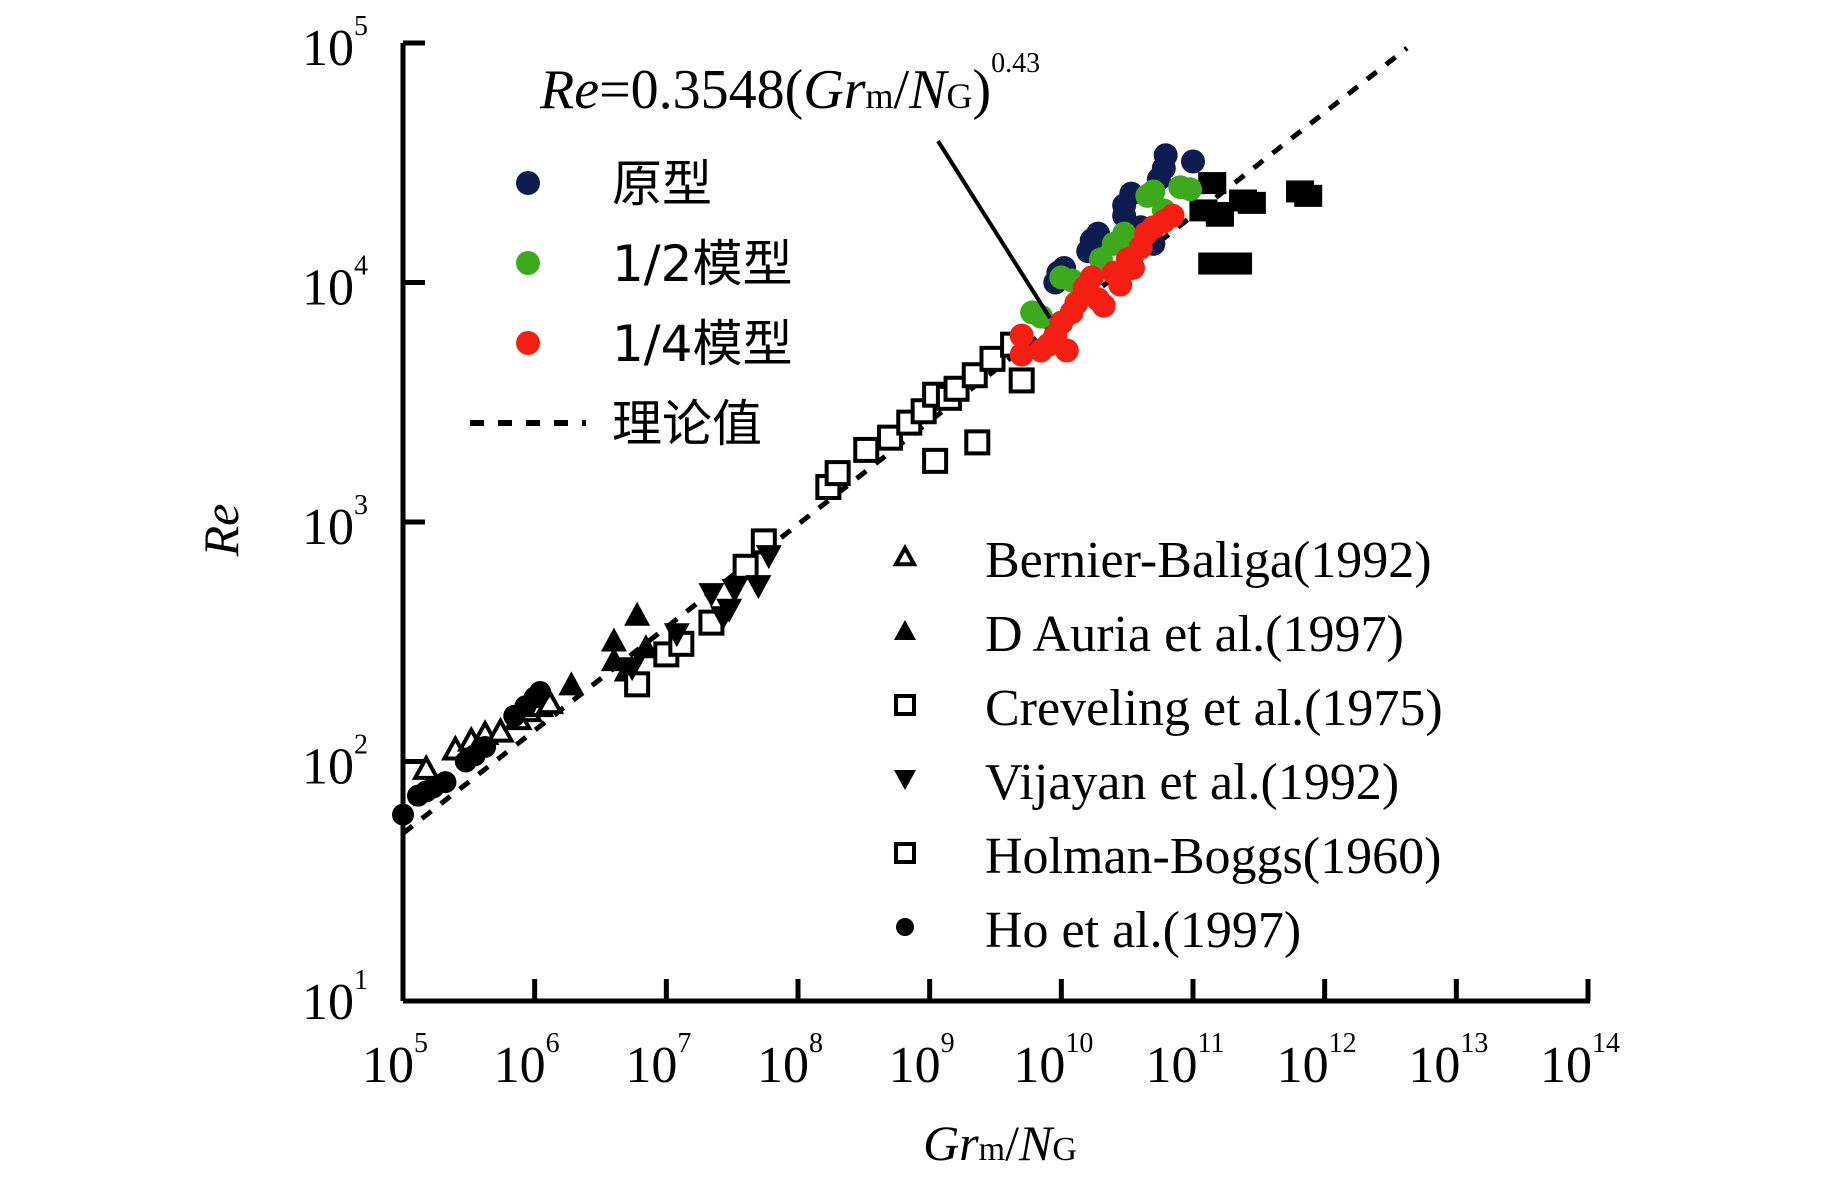  I want to click on legend-bottom-label: Ho et al.(1997), so click(1143, 930).